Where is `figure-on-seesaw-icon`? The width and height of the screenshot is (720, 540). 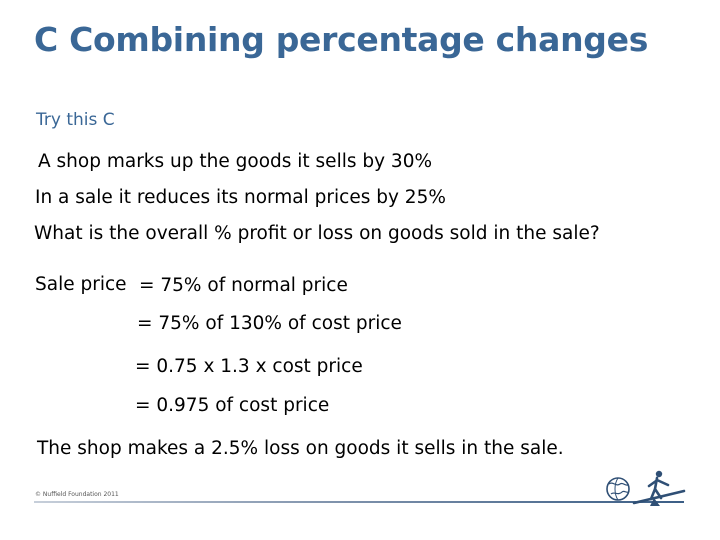
figure-on-seesaw-icon is located at coordinates (659, 488).